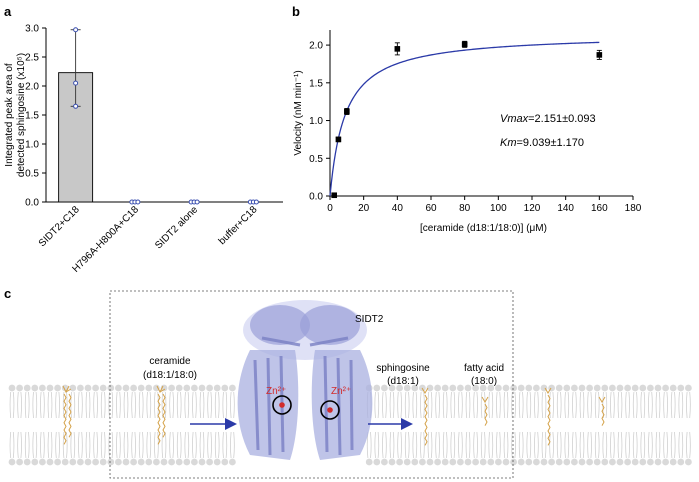 The image size is (699, 482). I want to click on chart-b-xtick-label: 60, so click(431, 208).